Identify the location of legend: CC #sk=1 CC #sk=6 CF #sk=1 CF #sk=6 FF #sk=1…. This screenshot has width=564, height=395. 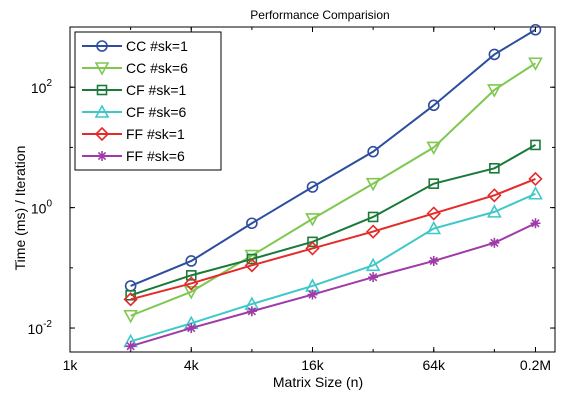
(148, 101).